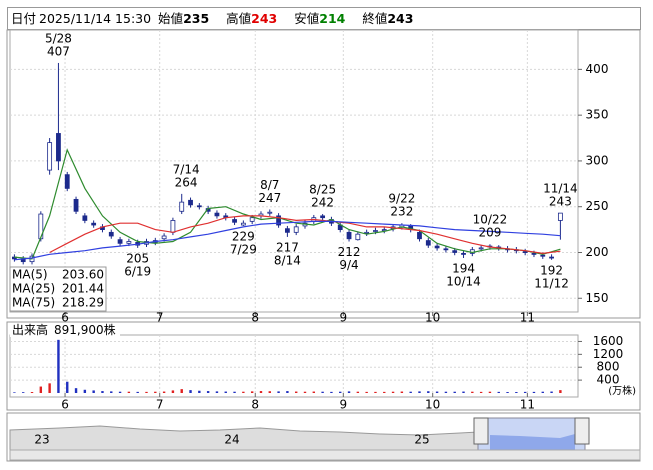 This screenshot has height=470, width=653. I want to click on legend-name: MA(5), so click(30, 275).